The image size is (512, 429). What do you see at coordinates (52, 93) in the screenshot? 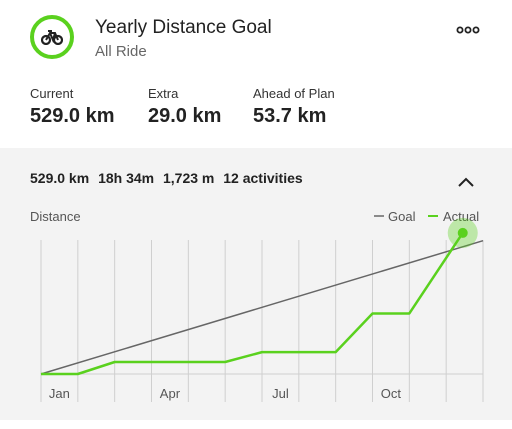
I see `stat-current-label: Current` at bounding box center [52, 93].